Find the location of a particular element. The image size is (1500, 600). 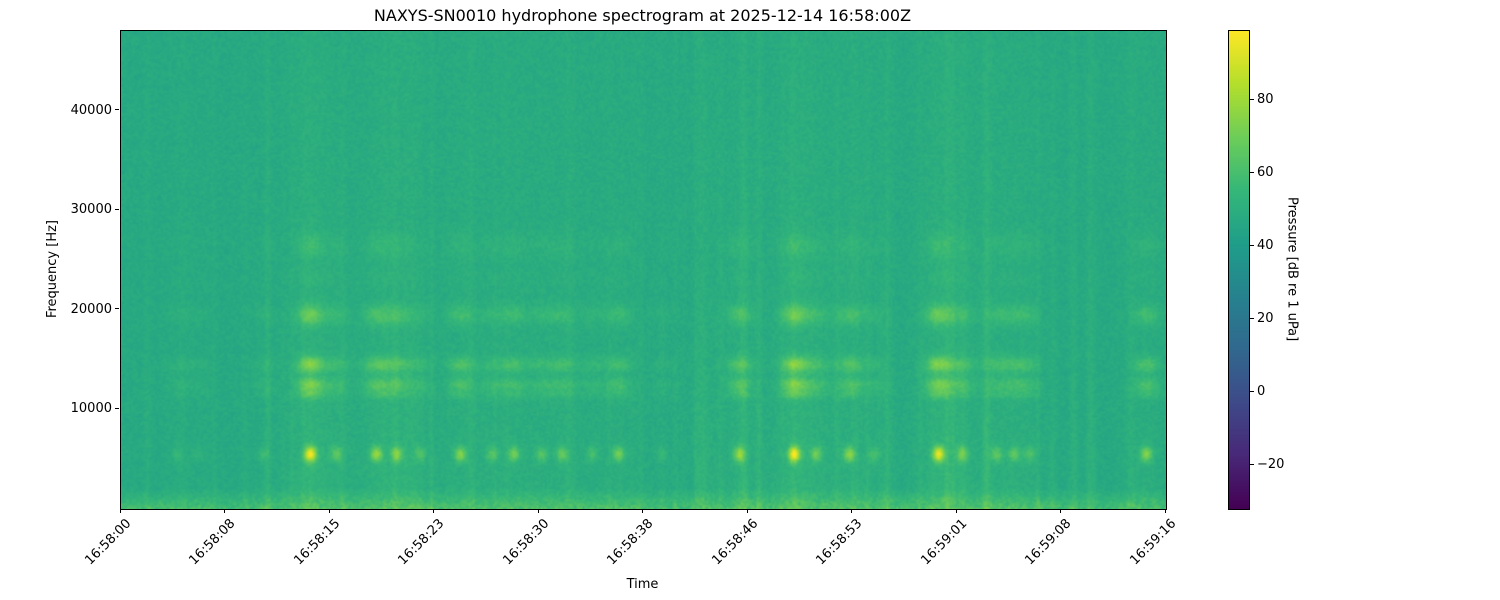

x-tick-label: 16:59:01 is located at coordinates (944, 542).